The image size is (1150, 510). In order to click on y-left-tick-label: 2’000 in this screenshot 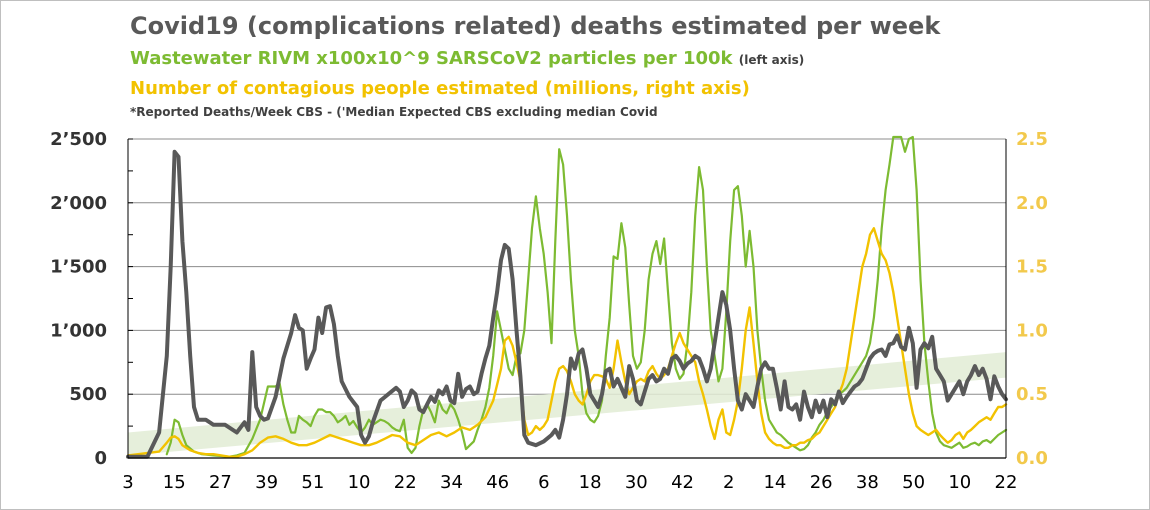, I will do `click(78, 203)`.